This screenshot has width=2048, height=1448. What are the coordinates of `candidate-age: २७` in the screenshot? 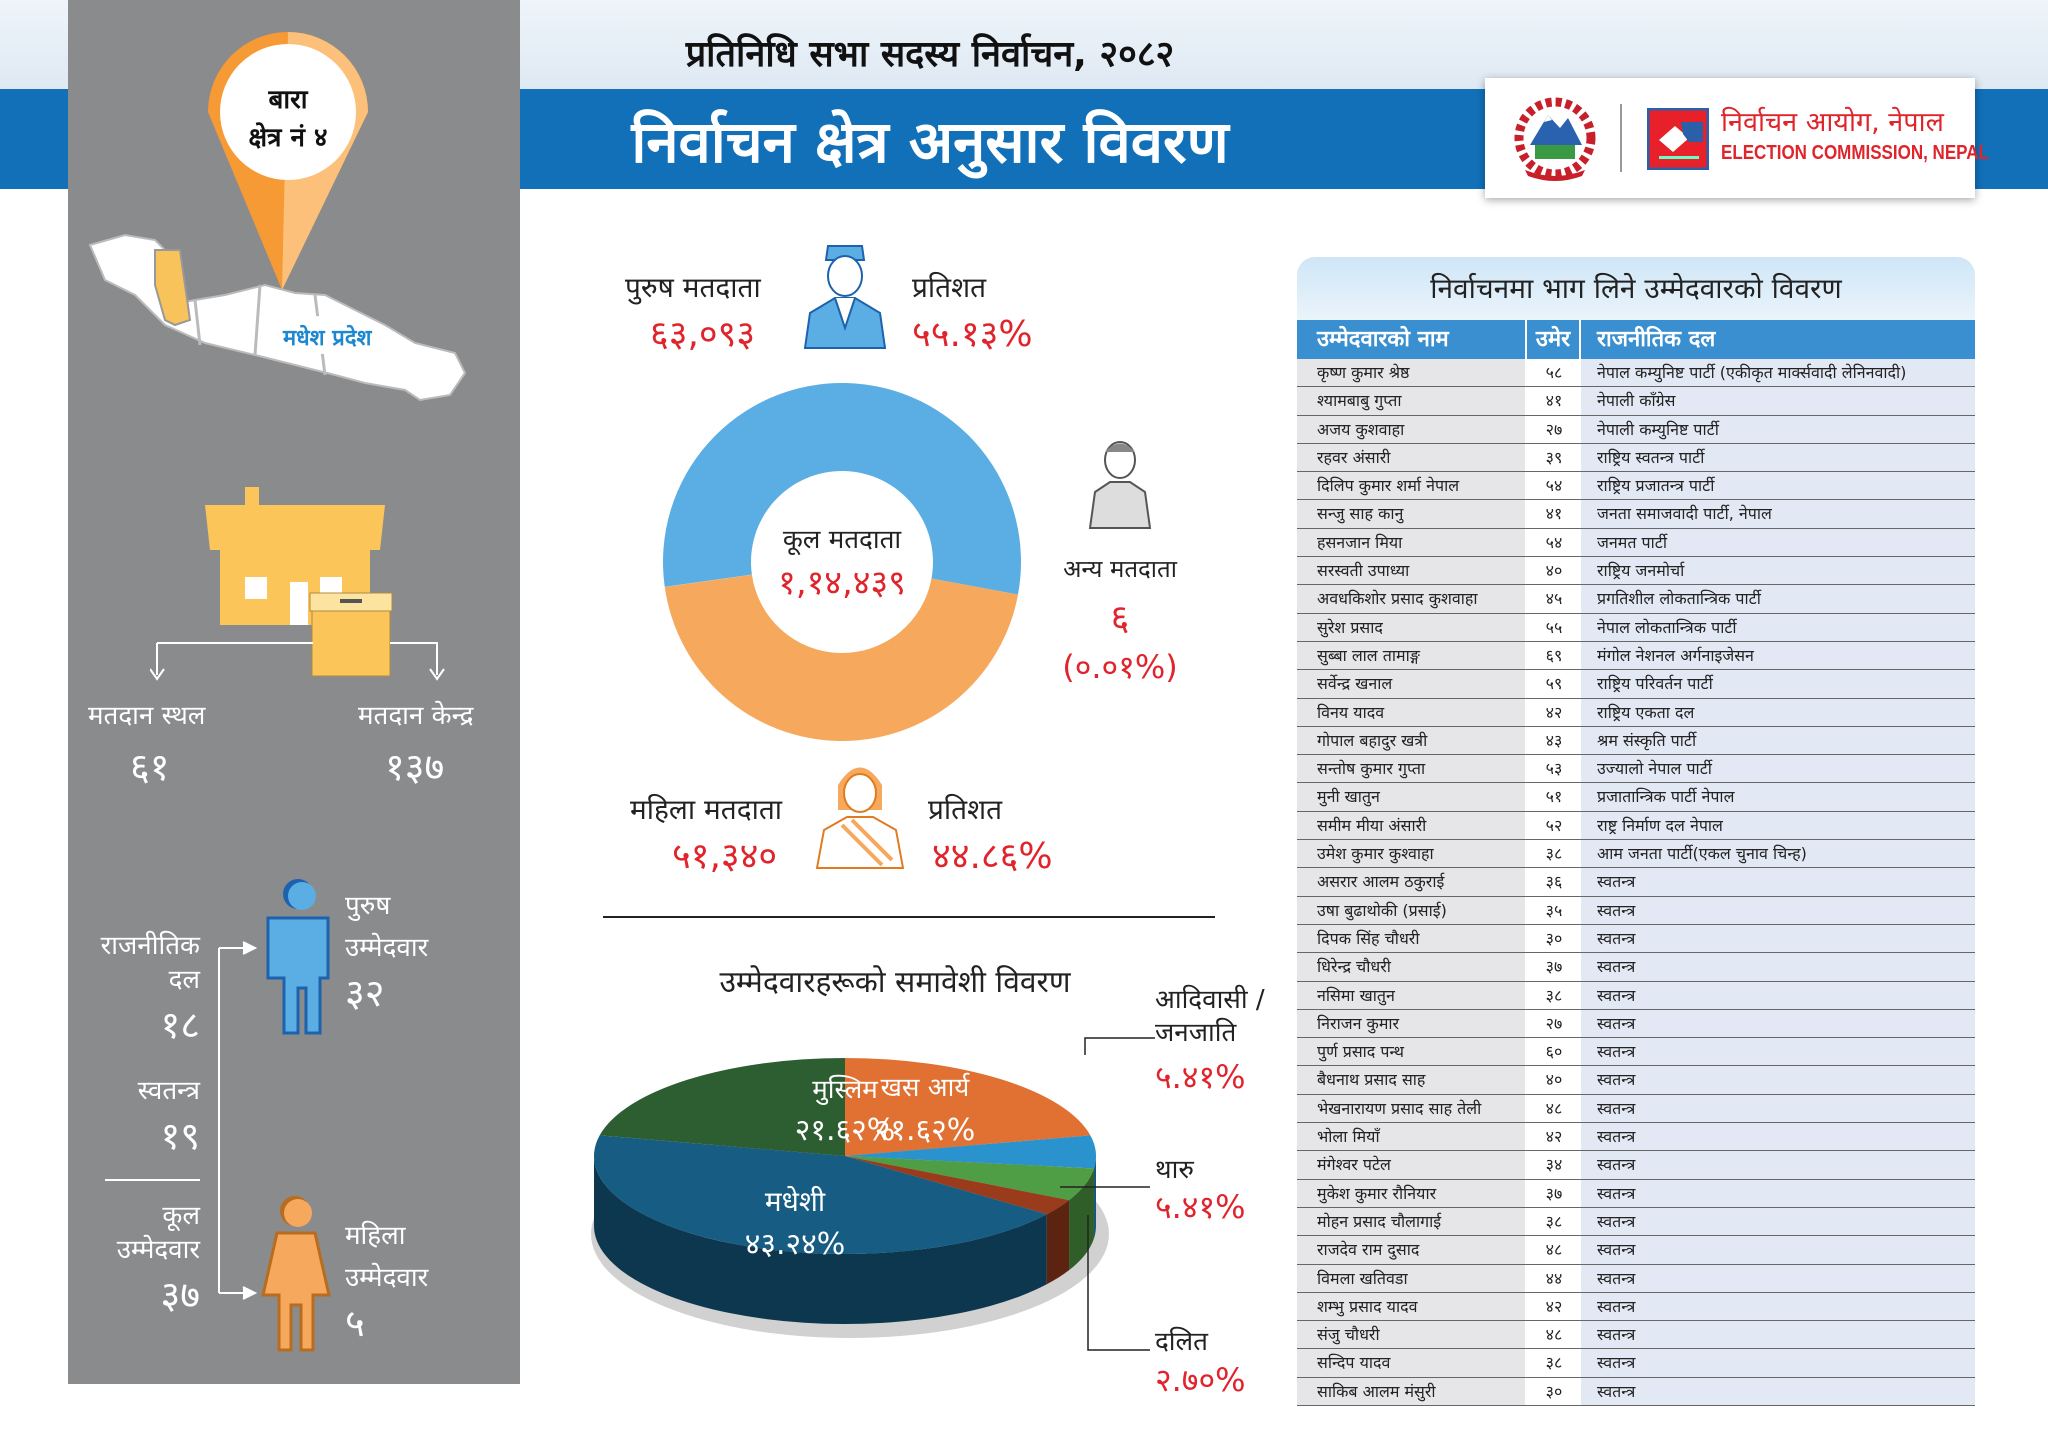 It's located at (1553, 1023).